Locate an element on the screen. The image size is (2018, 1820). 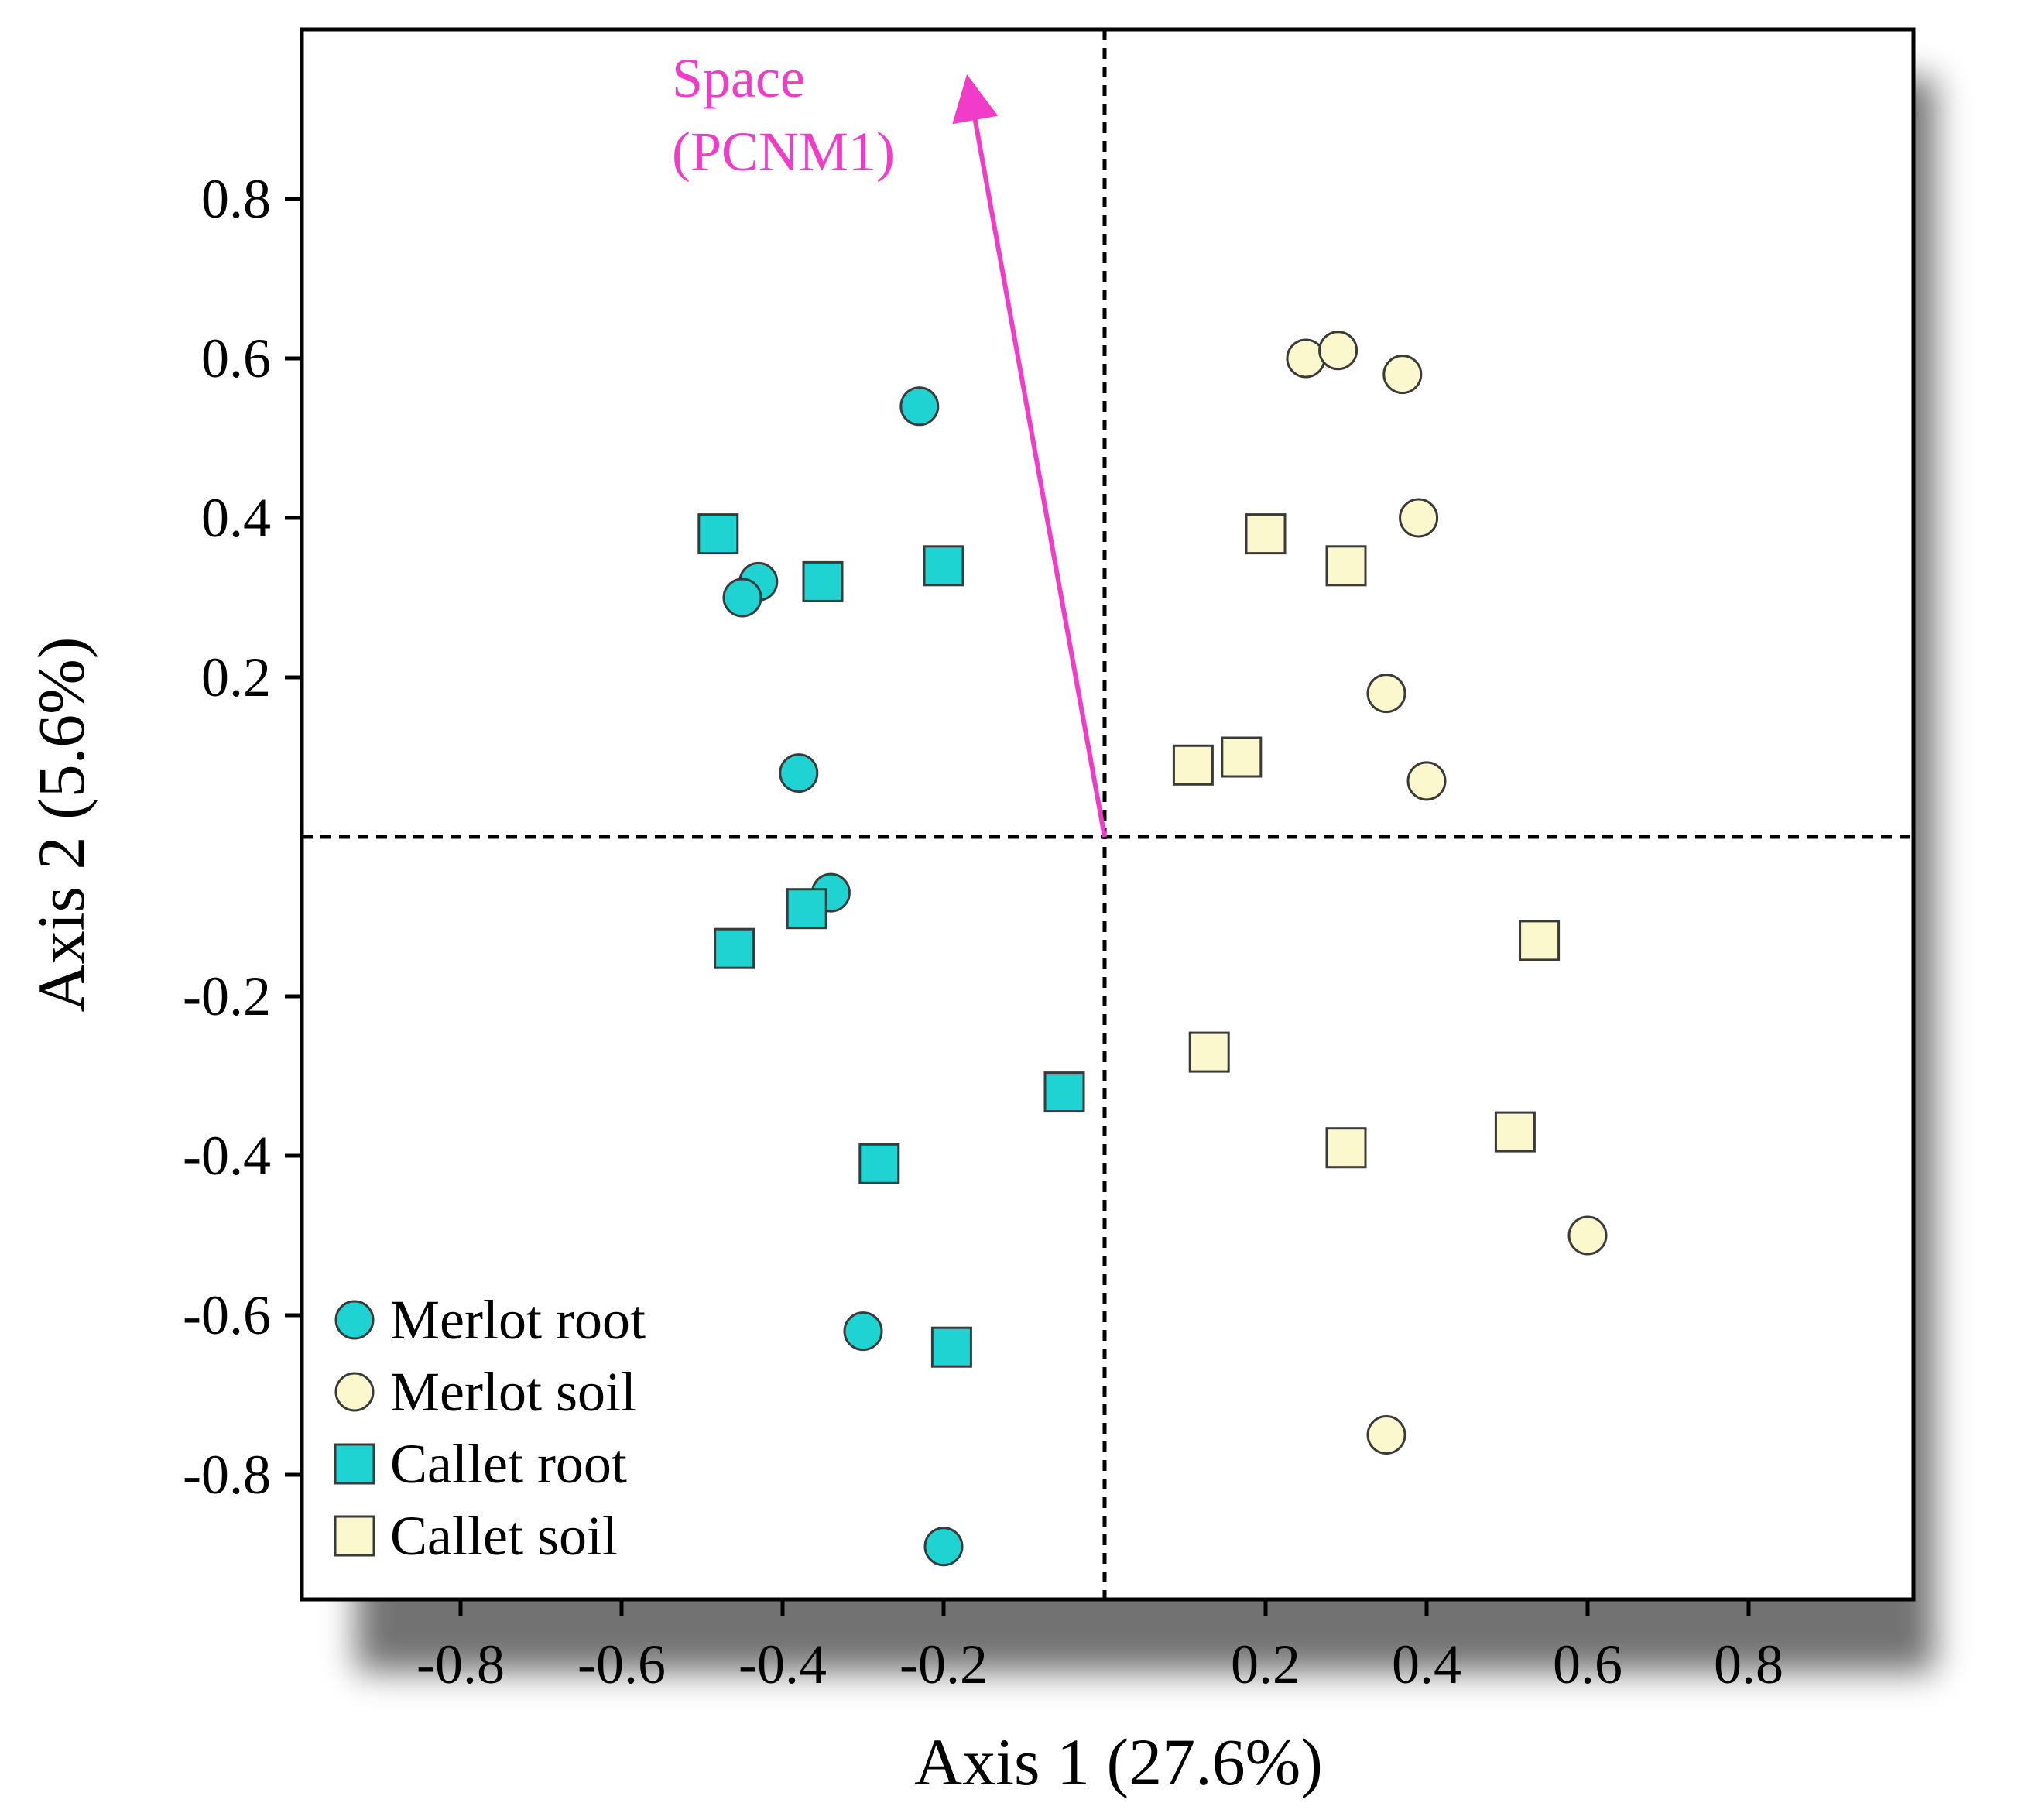
x-tick-label: -0.2 is located at coordinates (943, 1664).